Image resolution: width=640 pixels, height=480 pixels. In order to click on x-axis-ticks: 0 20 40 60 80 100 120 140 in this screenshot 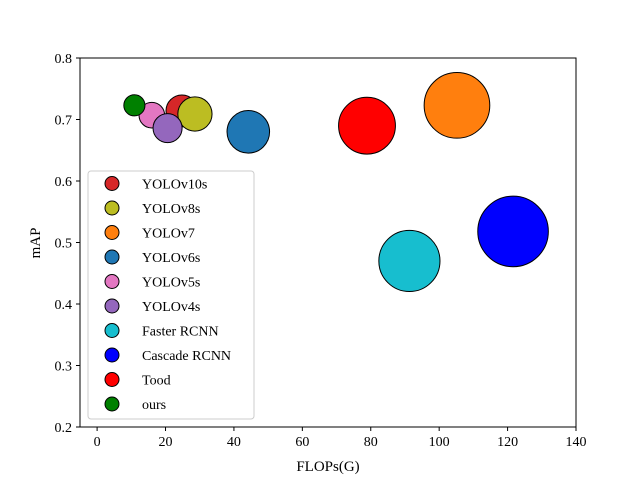, I will do `click(340, 438)`.